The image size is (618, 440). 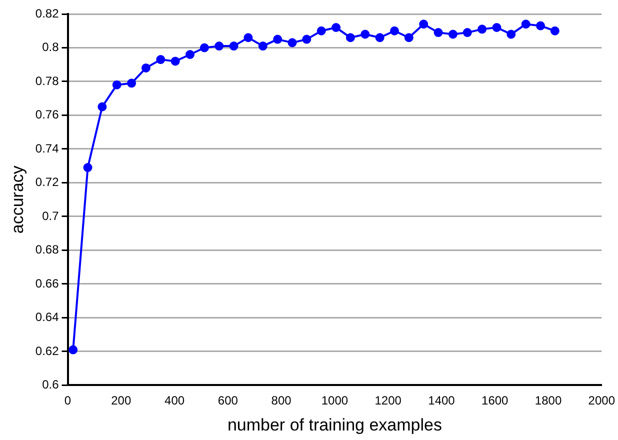 I want to click on y-tick-label: 0.78, so click(x=47, y=81).